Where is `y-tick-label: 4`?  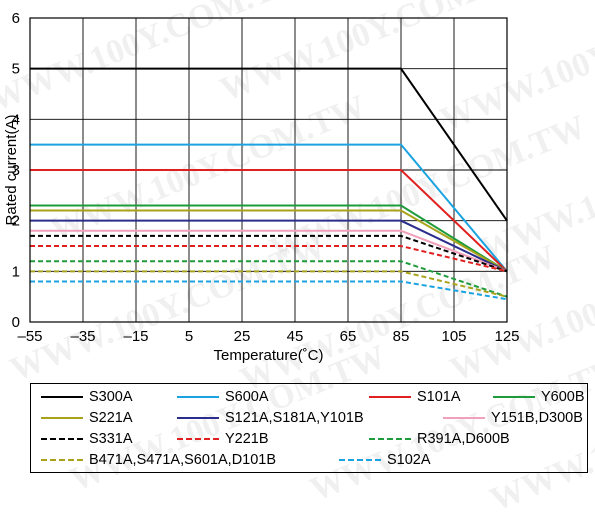 y-tick-label: 4 is located at coordinates (16, 119).